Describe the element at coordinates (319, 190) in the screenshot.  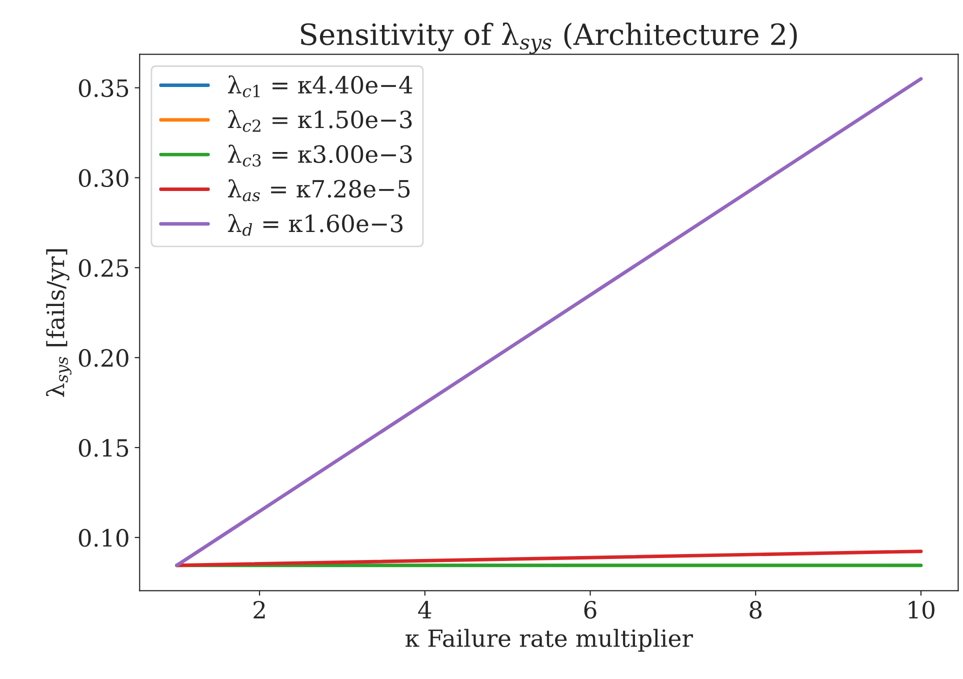
I see `legend-label: λ$_{as}$ = κ7.28e−5` at that location.